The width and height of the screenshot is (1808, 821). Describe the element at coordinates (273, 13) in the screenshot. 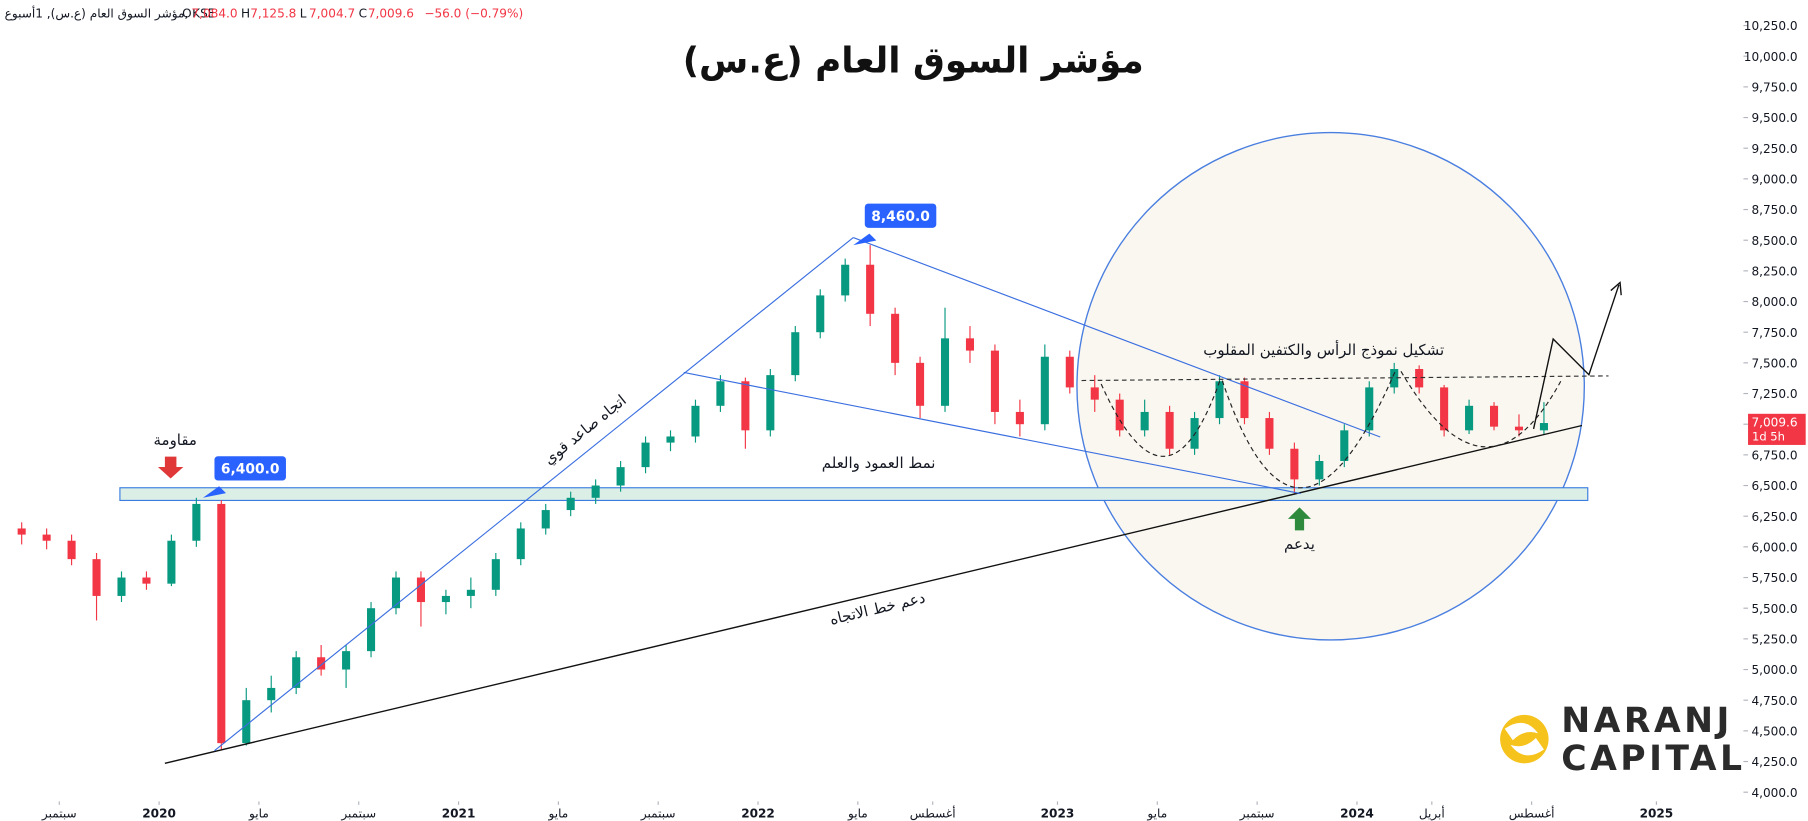

I see `ohlc-value: 7,125.8` at that location.